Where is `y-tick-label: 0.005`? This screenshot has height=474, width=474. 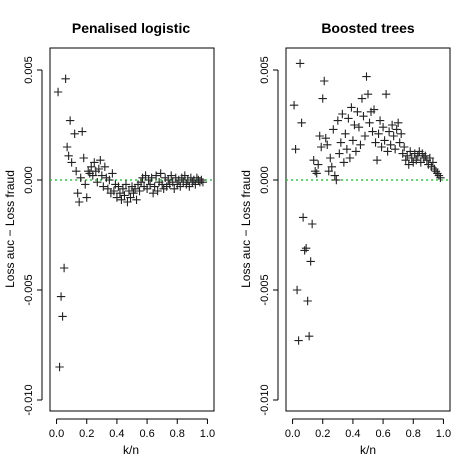 y-tick-label: 0.005 is located at coordinates (265, 70).